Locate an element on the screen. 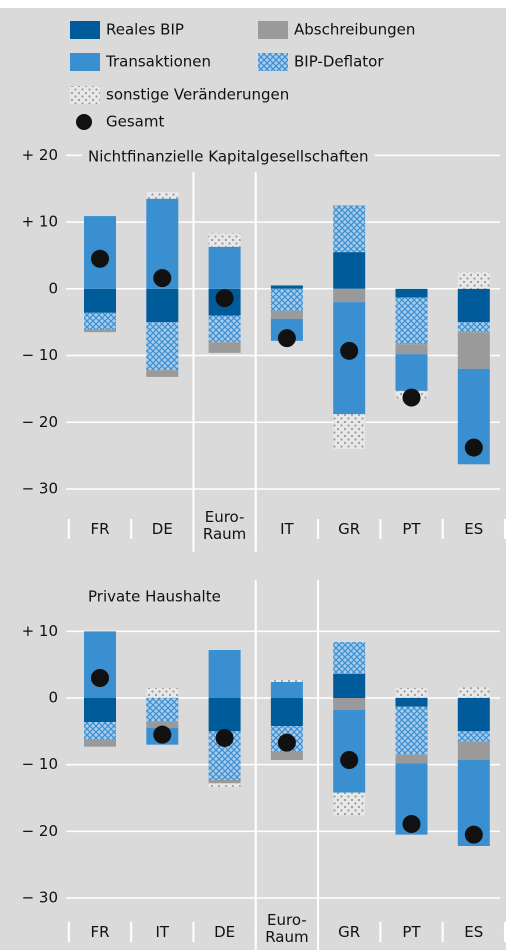 The image size is (506, 950). x-tick-label: FR is located at coordinates (100, 932).